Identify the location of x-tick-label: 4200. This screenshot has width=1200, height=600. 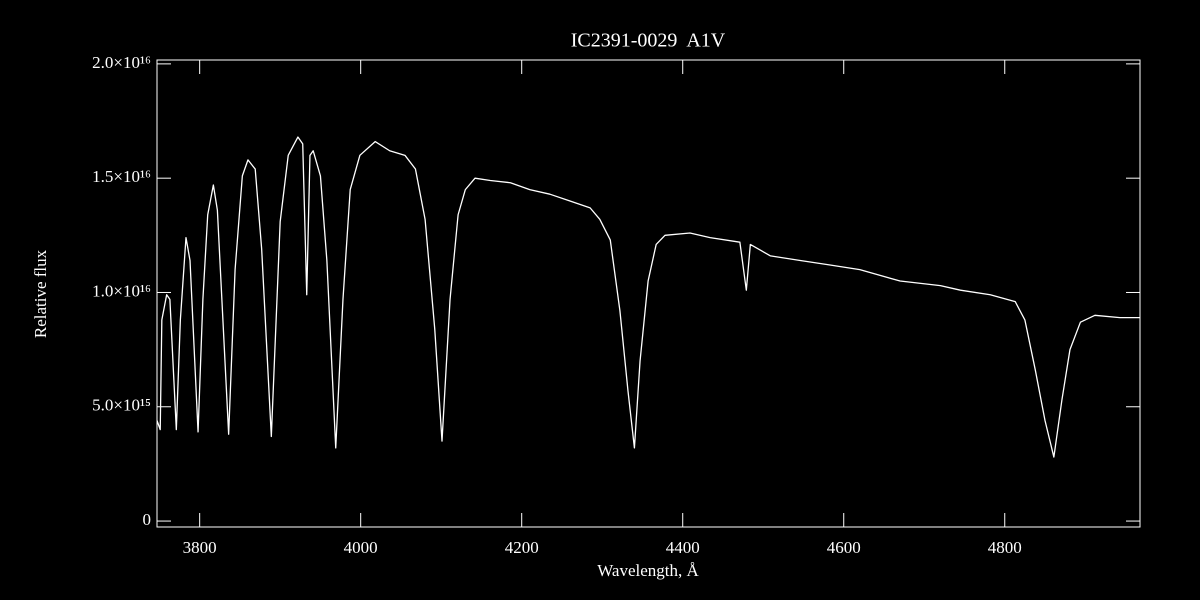
(522, 547).